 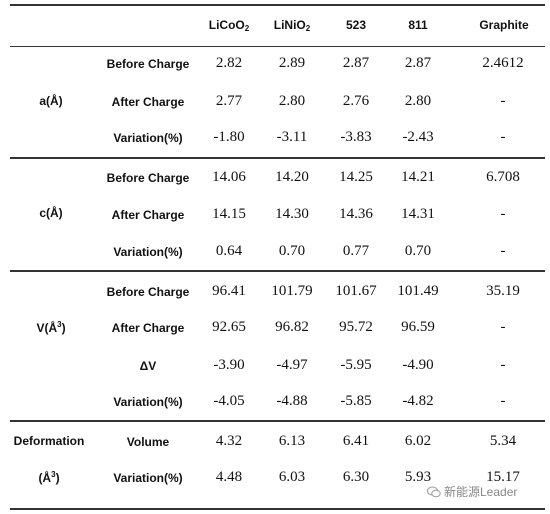 I want to click on table-cell: 14.20, so click(x=292, y=177).